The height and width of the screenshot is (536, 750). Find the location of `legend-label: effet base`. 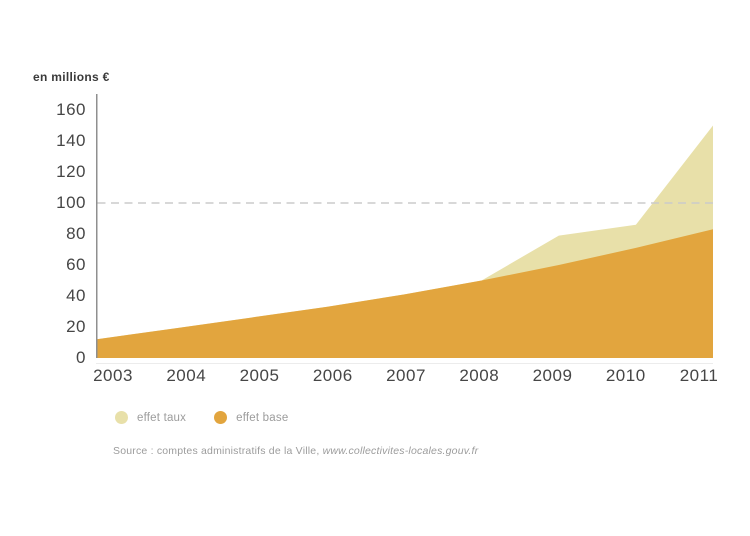

legend-label: effet base is located at coordinates (262, 417).